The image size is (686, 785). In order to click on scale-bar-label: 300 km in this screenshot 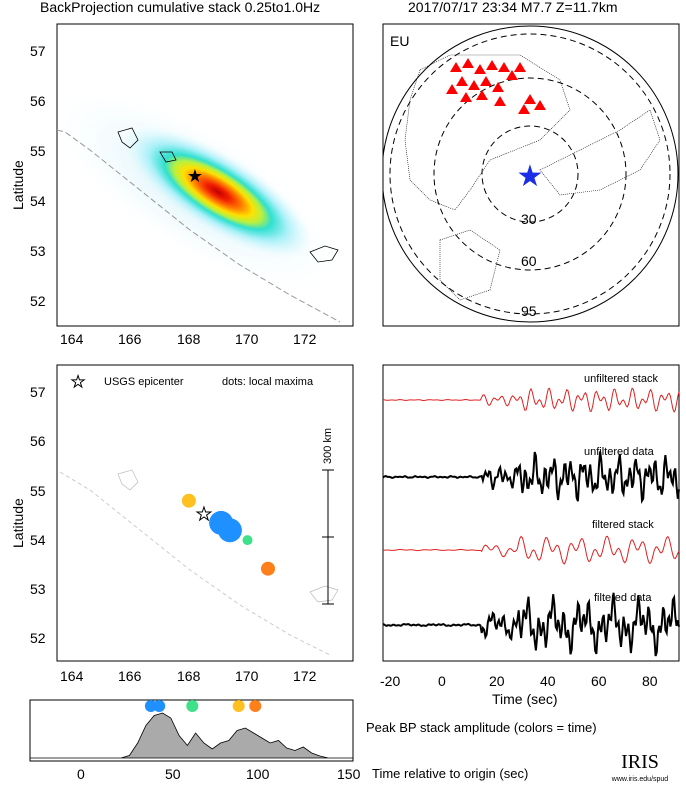, I will do `click(328, 446)`.